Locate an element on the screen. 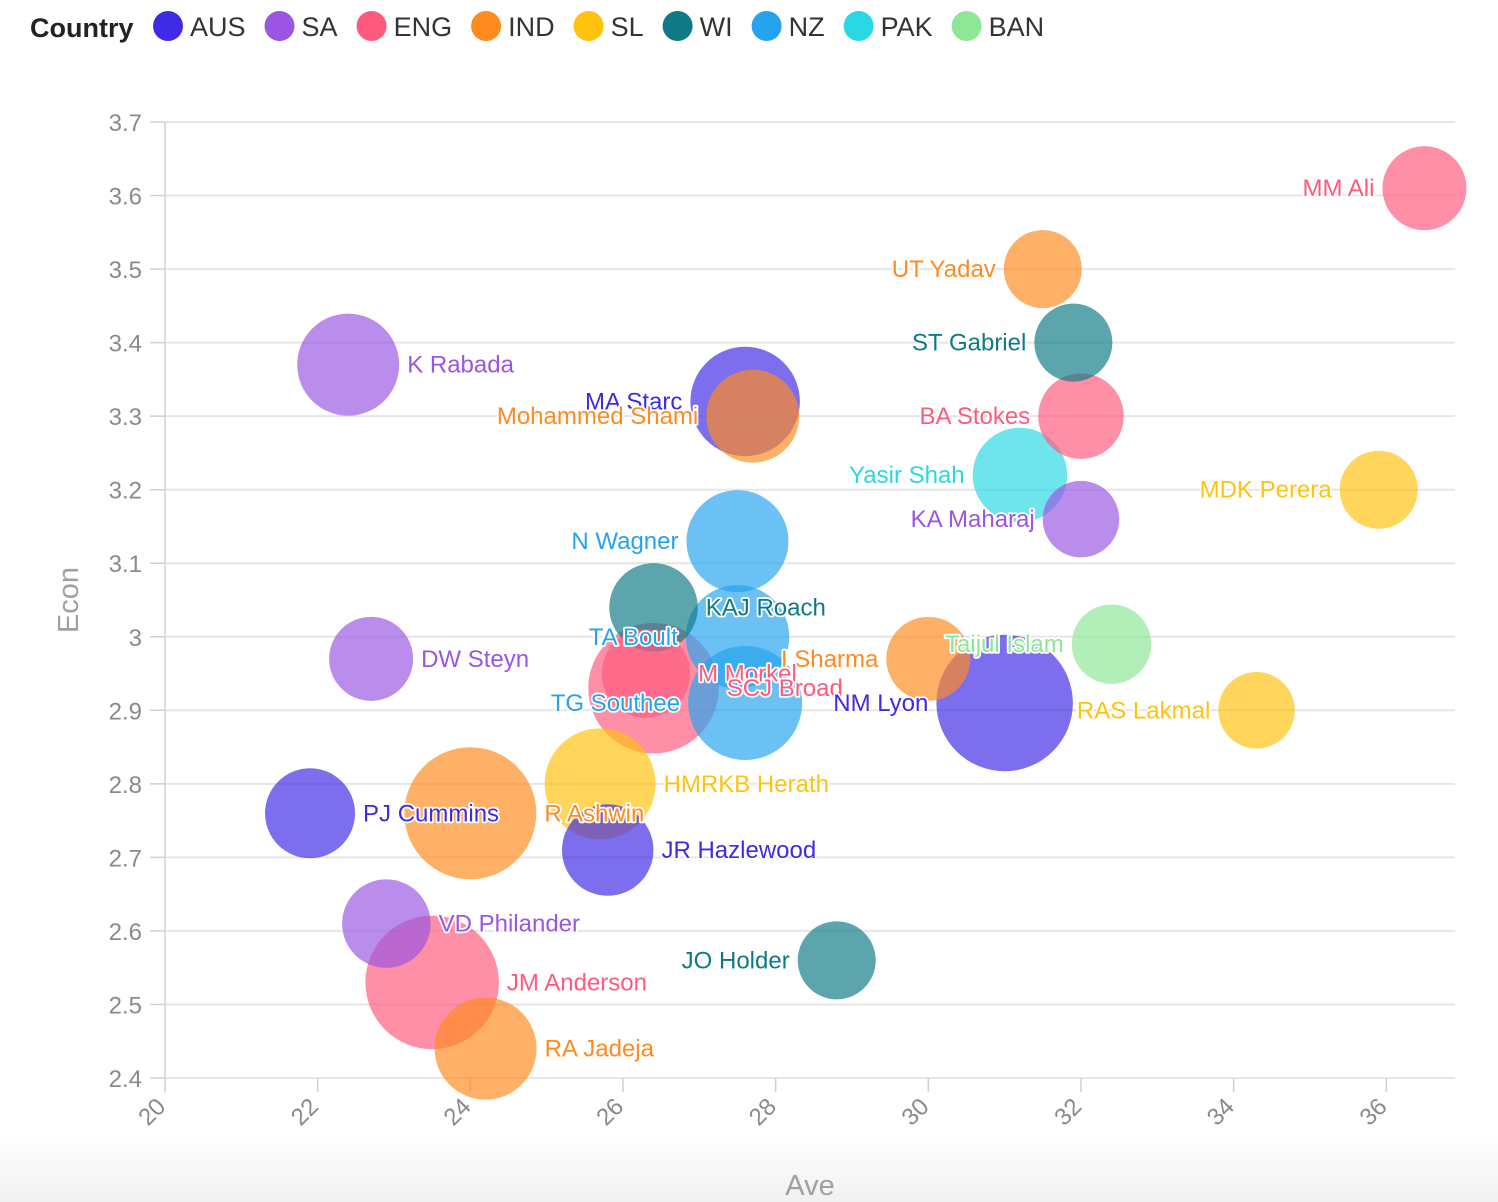 This screenshot has height=1202, width=1498. point-label-jo-holder: JO Holder is located at coordinates (736, 960).